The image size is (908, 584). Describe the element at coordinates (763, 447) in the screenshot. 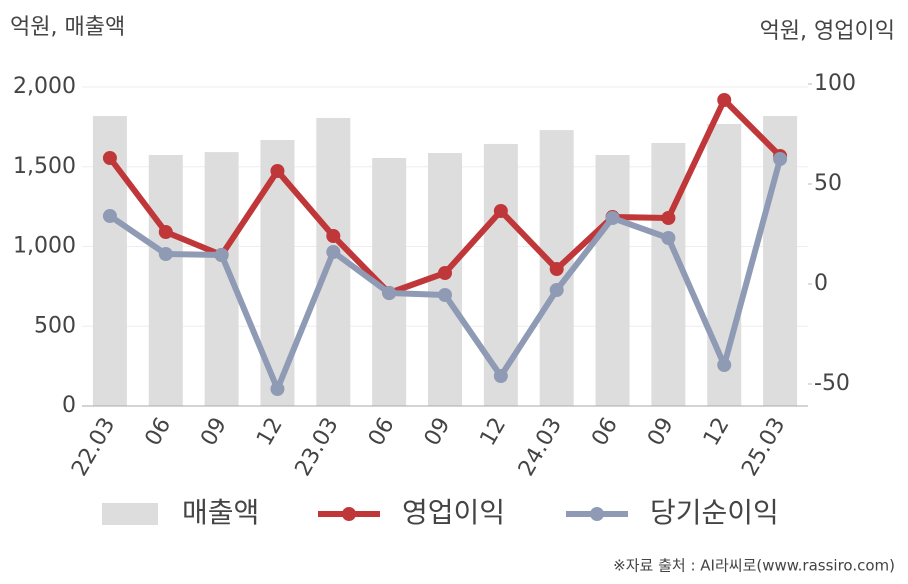

I see `x-tick-label: 25.03` at that location.